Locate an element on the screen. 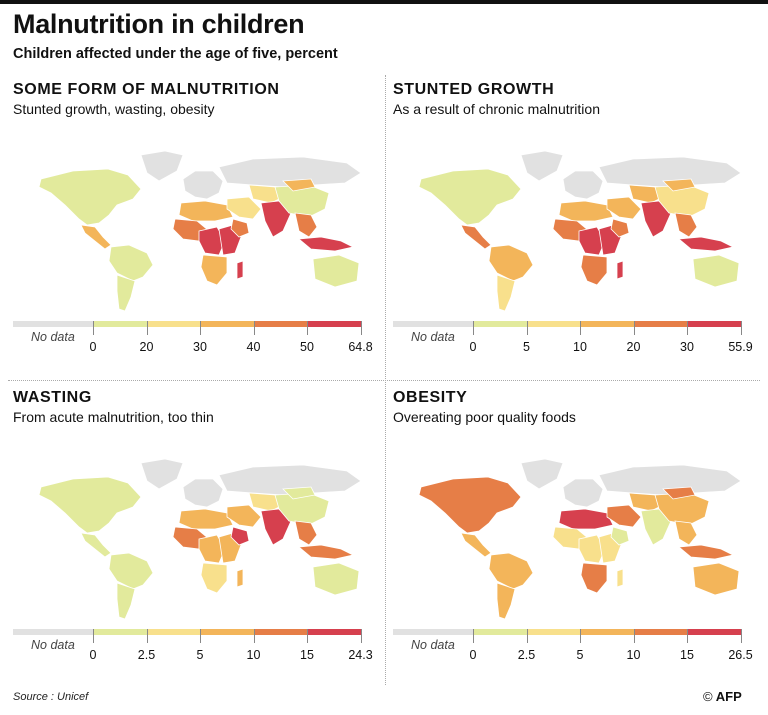 The image size is (768, 715). panel-subtitle: Overeating poor quality foods is located at coordinates (484, 417).